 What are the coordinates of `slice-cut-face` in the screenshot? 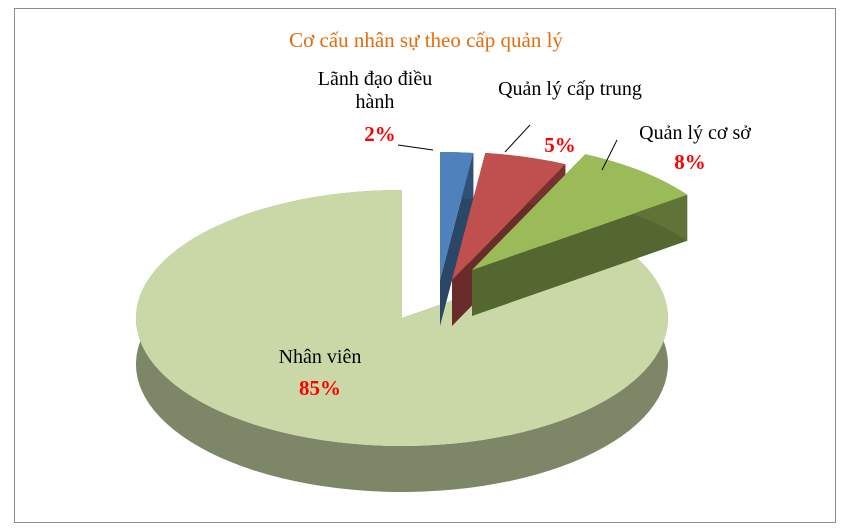 It's located at (580, 255).